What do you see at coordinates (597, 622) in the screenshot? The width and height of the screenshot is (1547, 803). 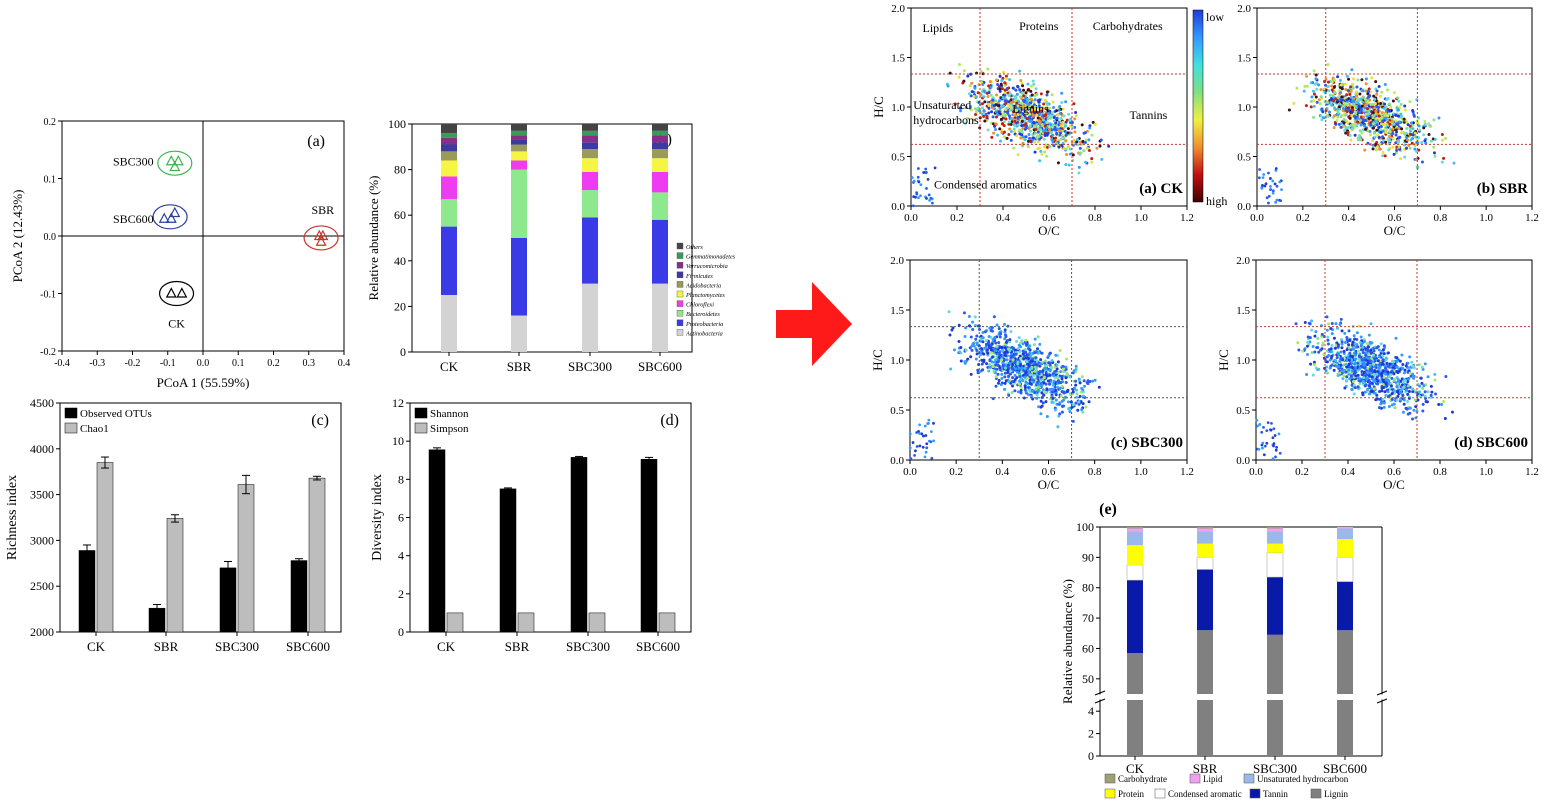 I see `bar` at bounding box center [597, 622].